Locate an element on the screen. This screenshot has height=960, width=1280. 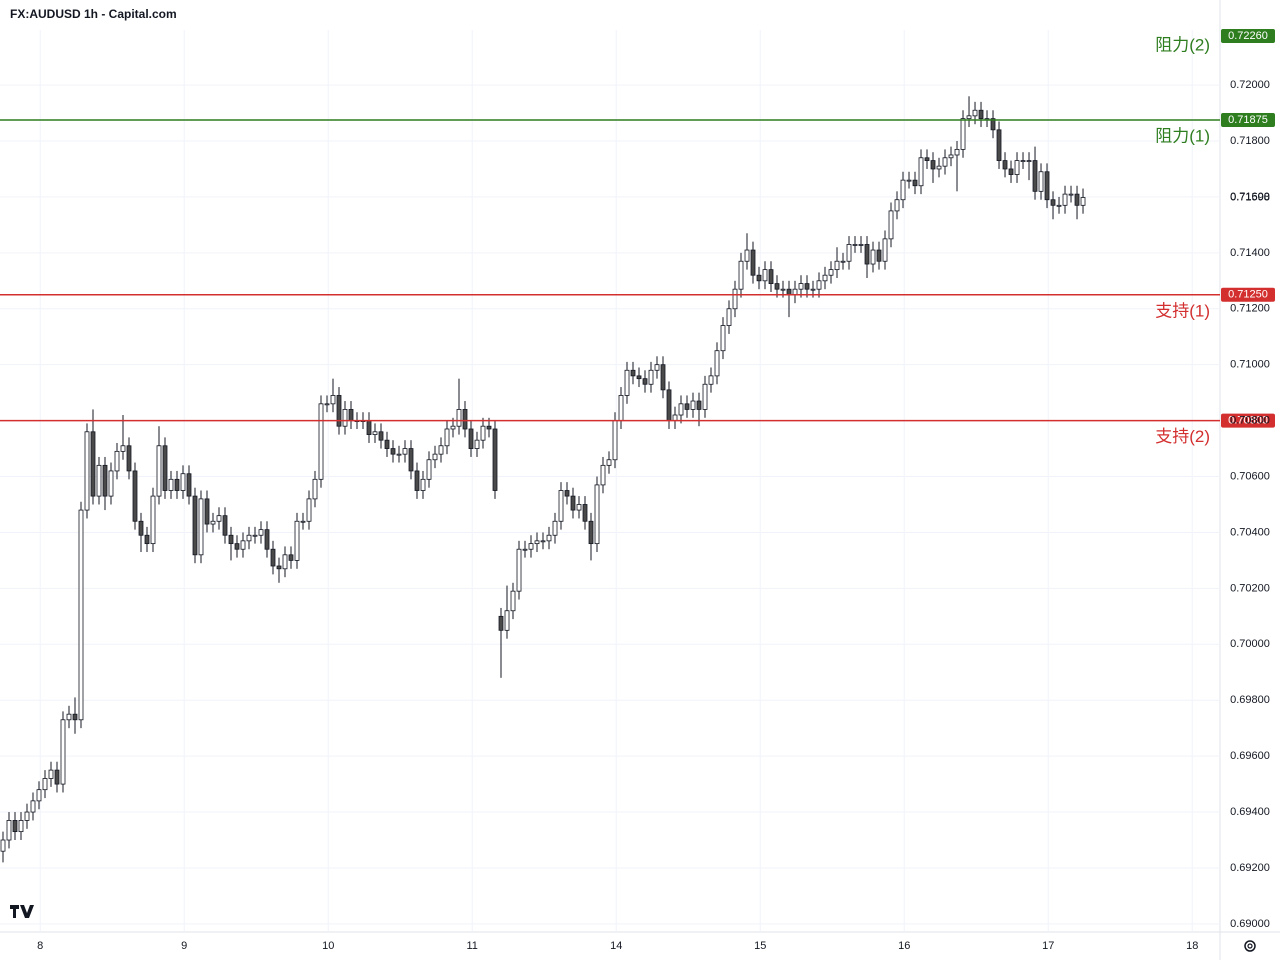
y-tick-label: 0.70400 is located at coordinates (1250, 532).